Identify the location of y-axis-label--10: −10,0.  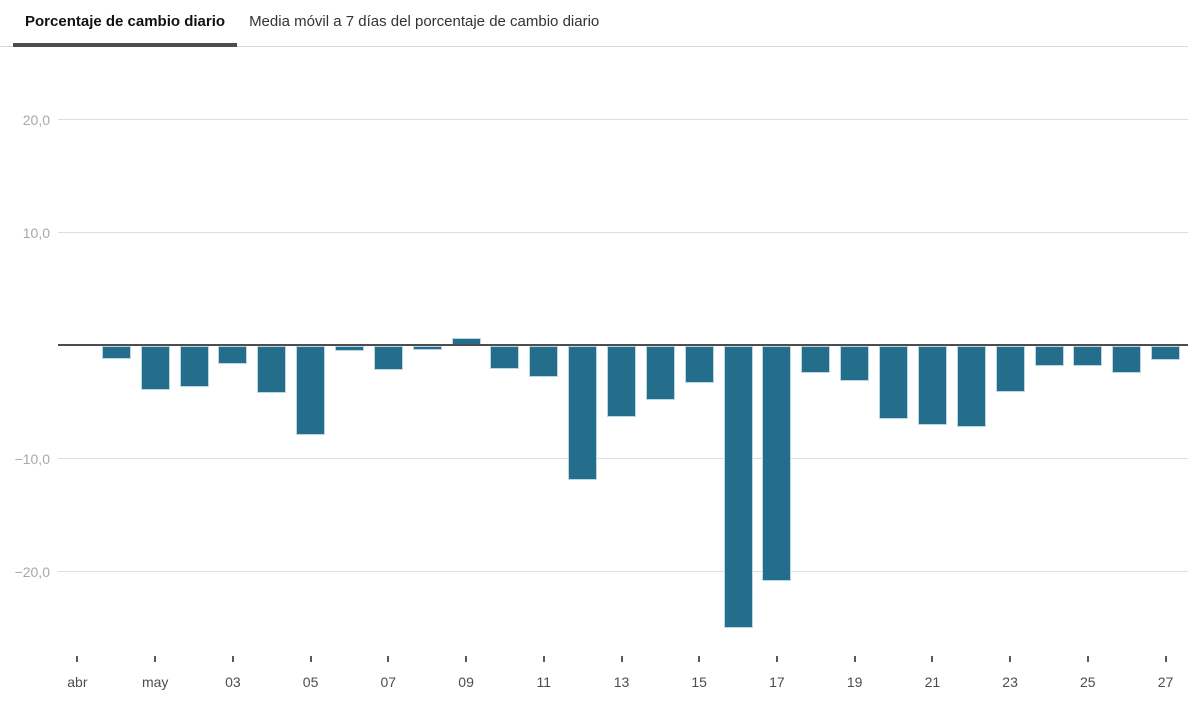
(32, 459).